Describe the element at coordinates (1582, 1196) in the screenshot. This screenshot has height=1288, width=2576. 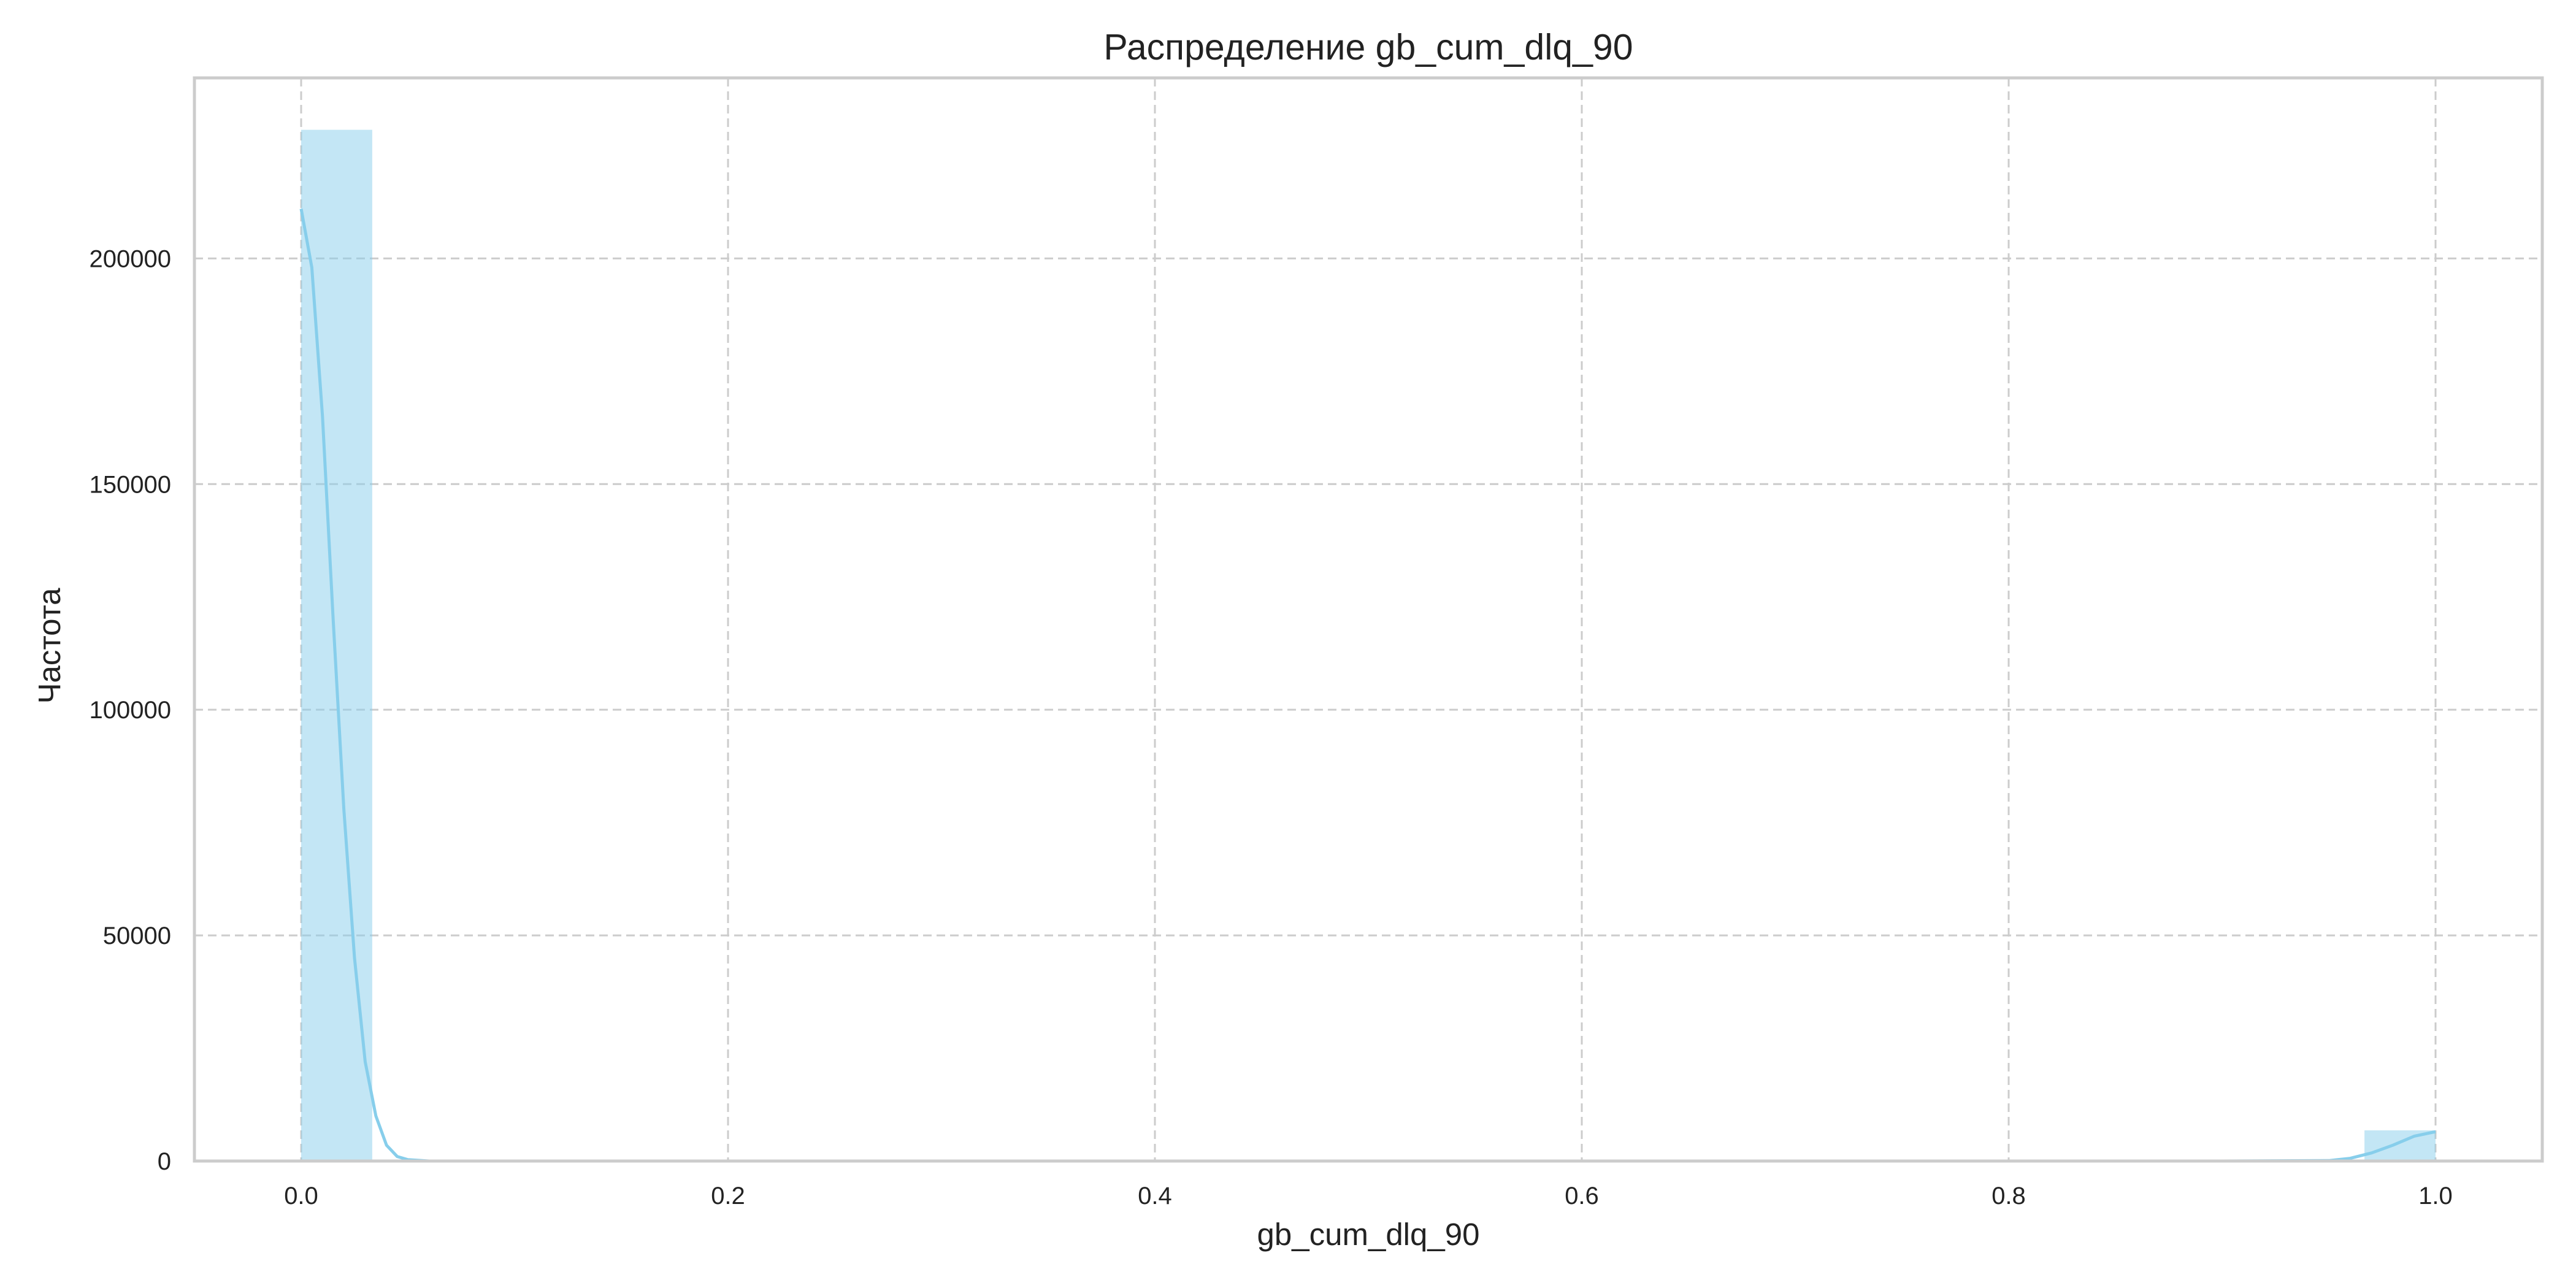
I see `x-tick-label-3: 0.6` at that location.